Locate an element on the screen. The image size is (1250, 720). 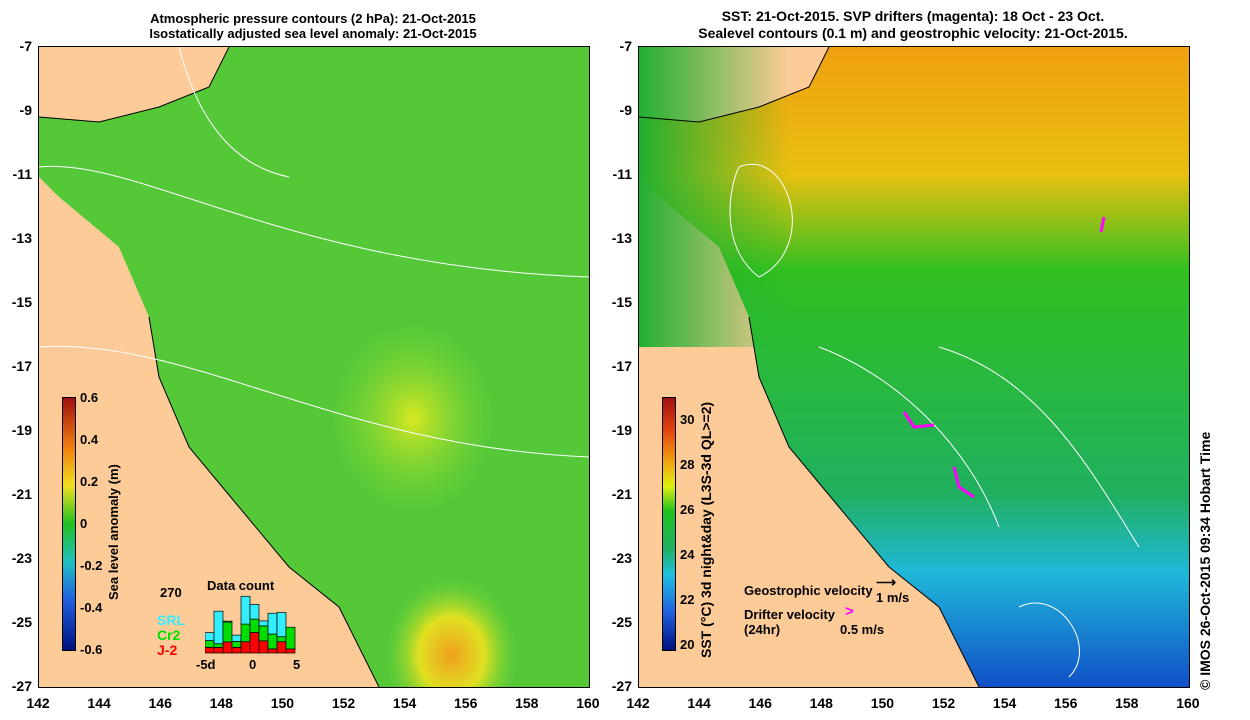
lat-tick-label: -11 is located at coordinates (22, 174).